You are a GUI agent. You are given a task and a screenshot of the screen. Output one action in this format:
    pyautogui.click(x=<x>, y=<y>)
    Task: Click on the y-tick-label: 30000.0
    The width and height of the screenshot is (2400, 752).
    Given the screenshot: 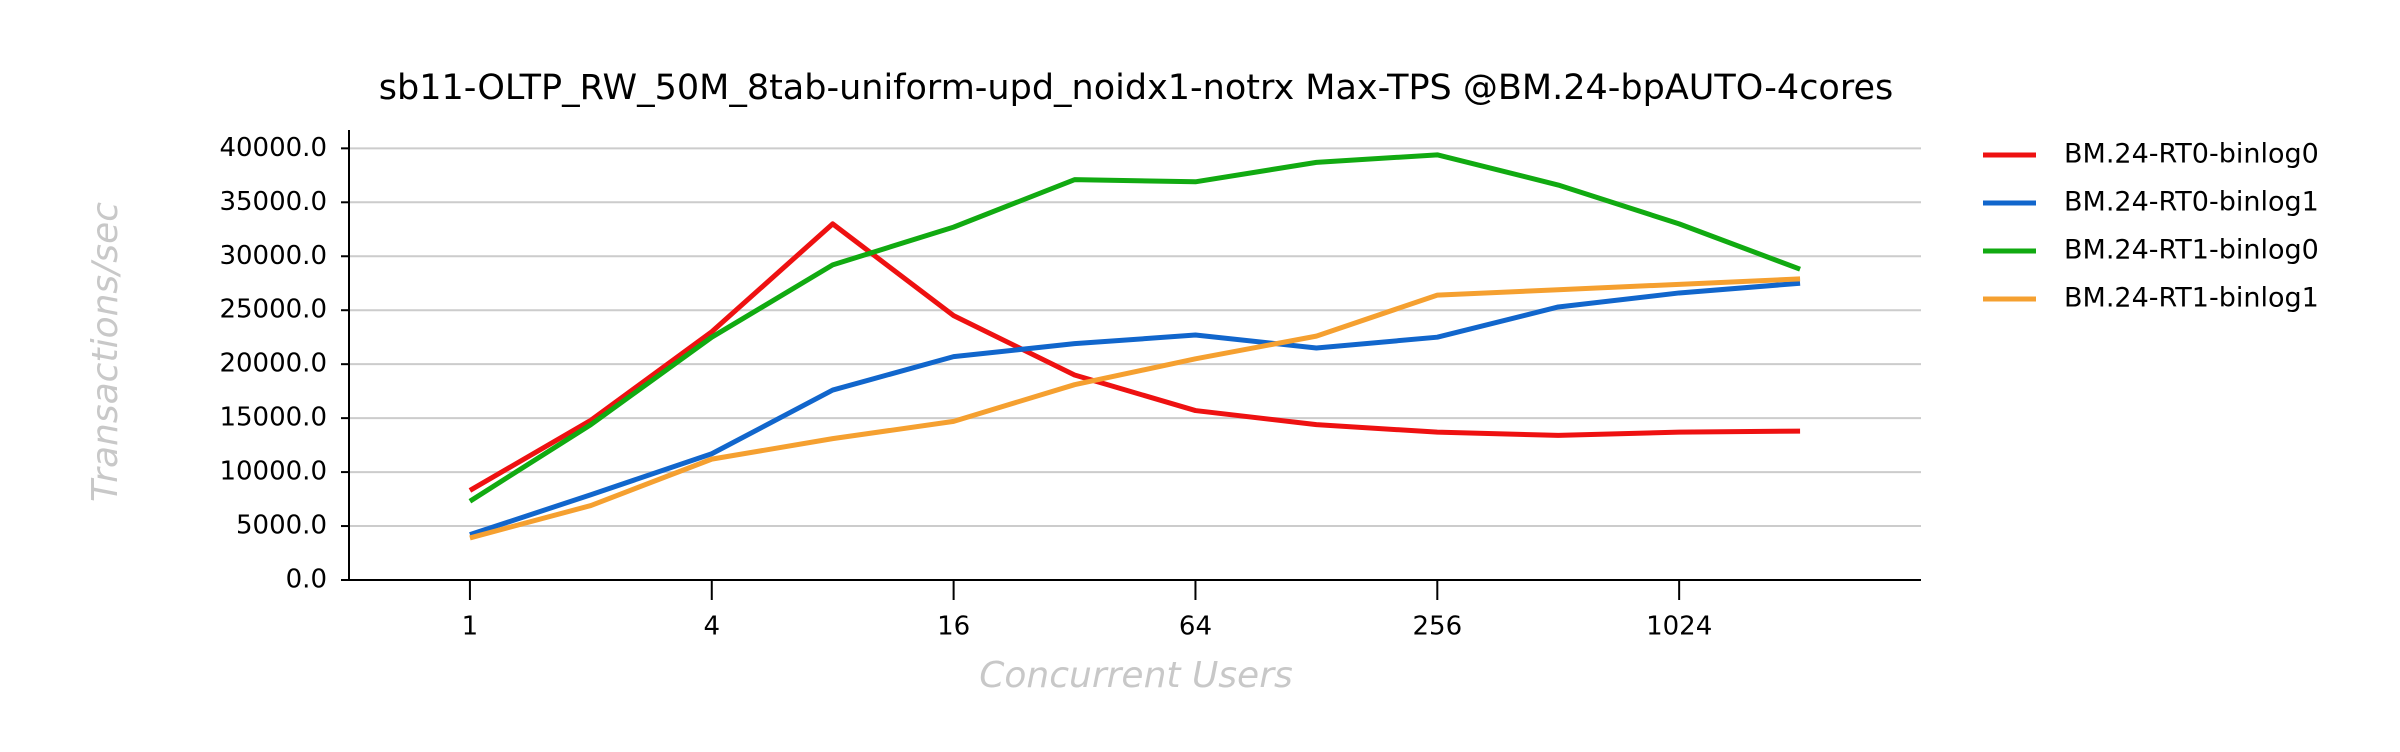 What is the action you would take?
    pyautogui.click(x=273, y=256)
    